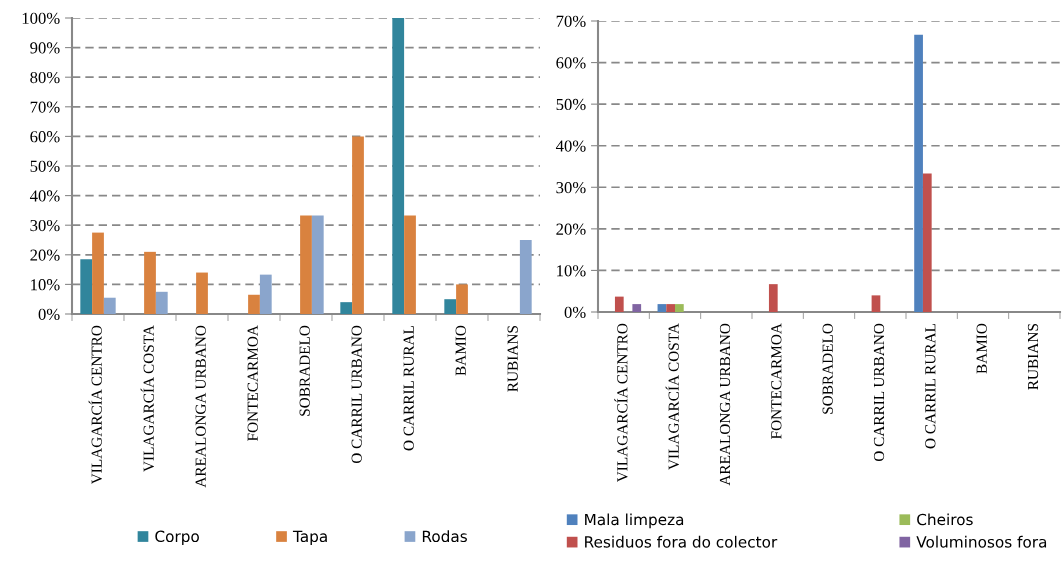 The height and width of the screenshot is (563, 1062). I want to click on legend-label: Residuos fora do colector, so click(681, 541).